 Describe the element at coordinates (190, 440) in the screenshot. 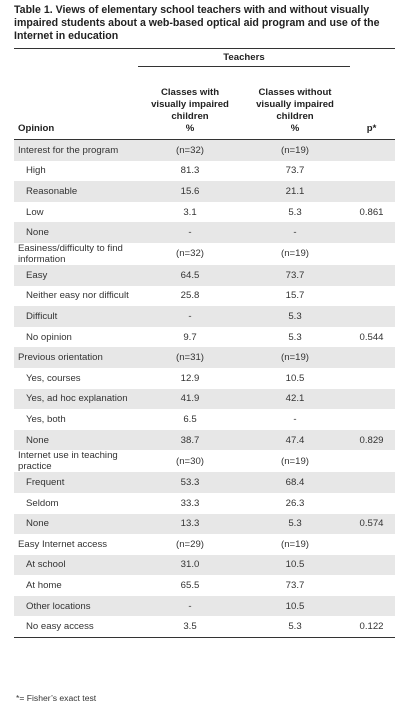

I see `percent: 38.7` at that location.